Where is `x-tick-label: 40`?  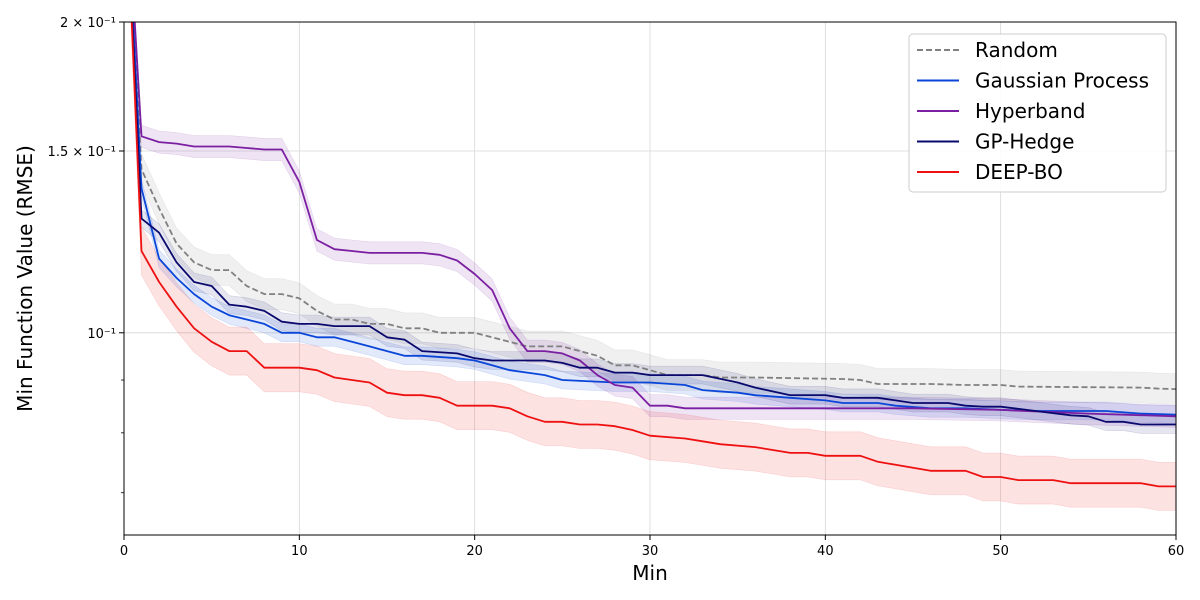
x-tick-label: 40 is located at coordinates (825, 551).